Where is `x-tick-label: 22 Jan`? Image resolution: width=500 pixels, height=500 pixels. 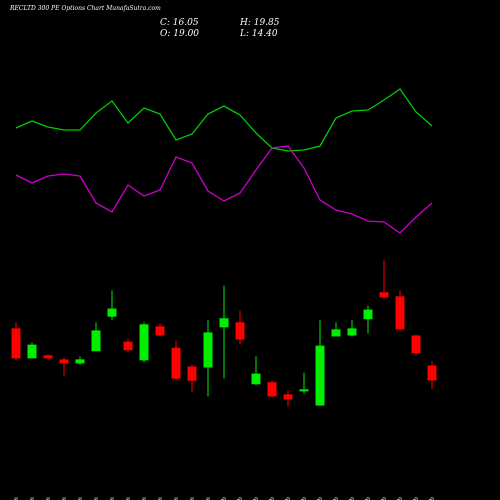 x-tick-label: 22 Jan is located at coordinates (128, 498).